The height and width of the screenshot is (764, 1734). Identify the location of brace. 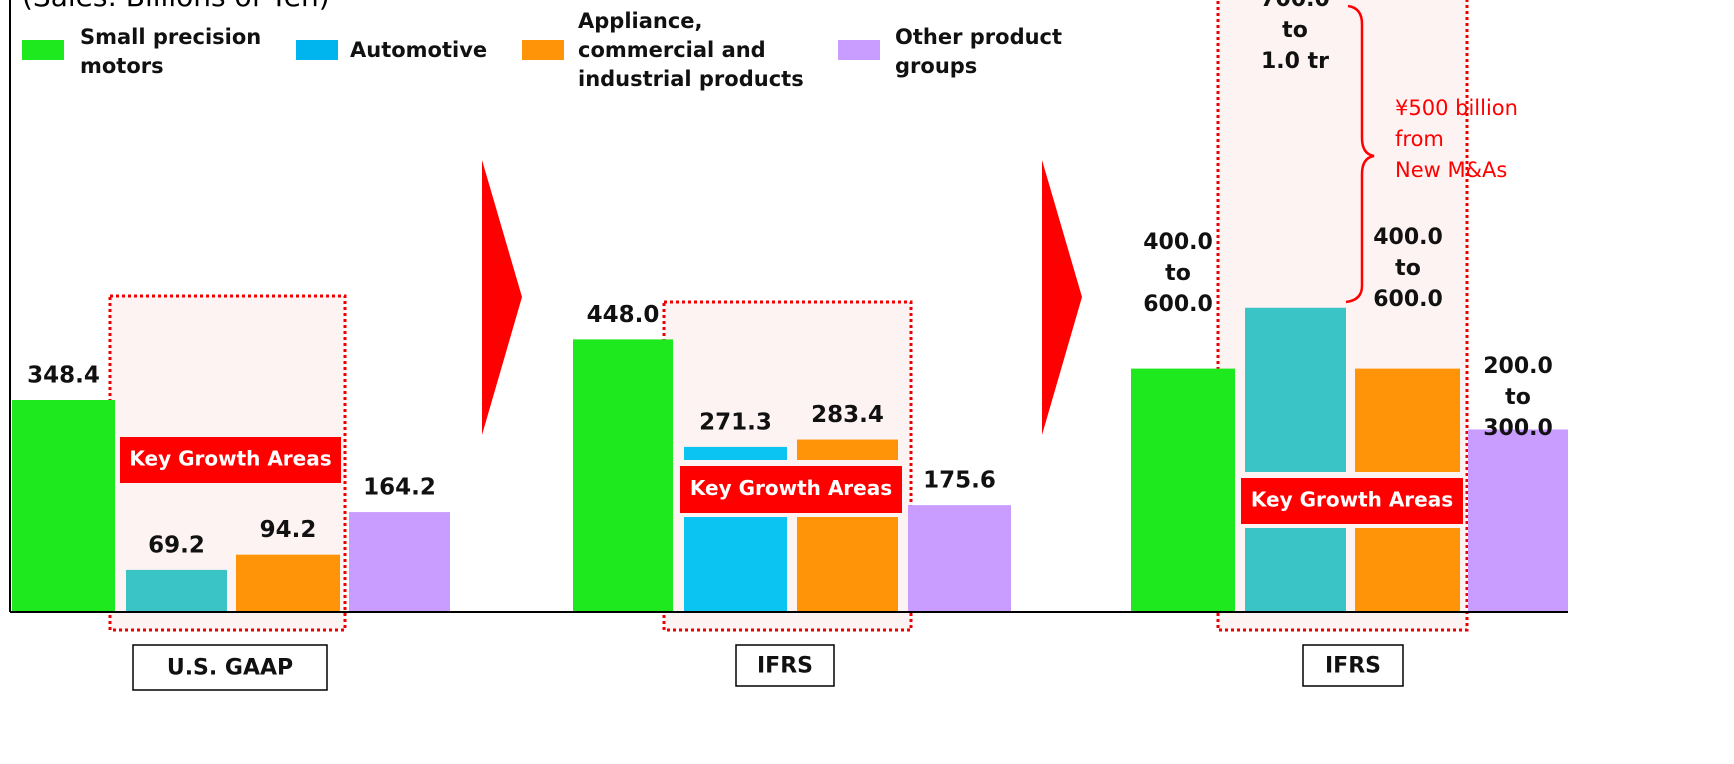
(1360, 154).